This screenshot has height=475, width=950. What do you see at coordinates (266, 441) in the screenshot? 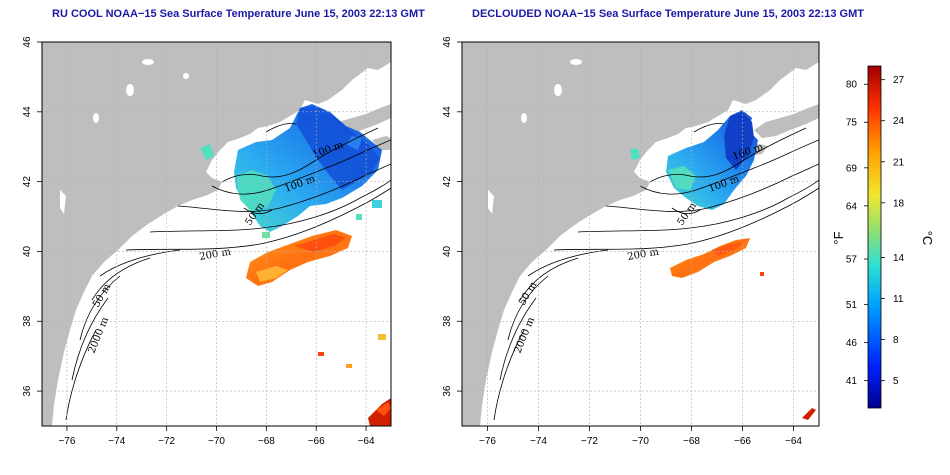
I see `left-x-tick-label: −68` at bounding box center [266, 441].